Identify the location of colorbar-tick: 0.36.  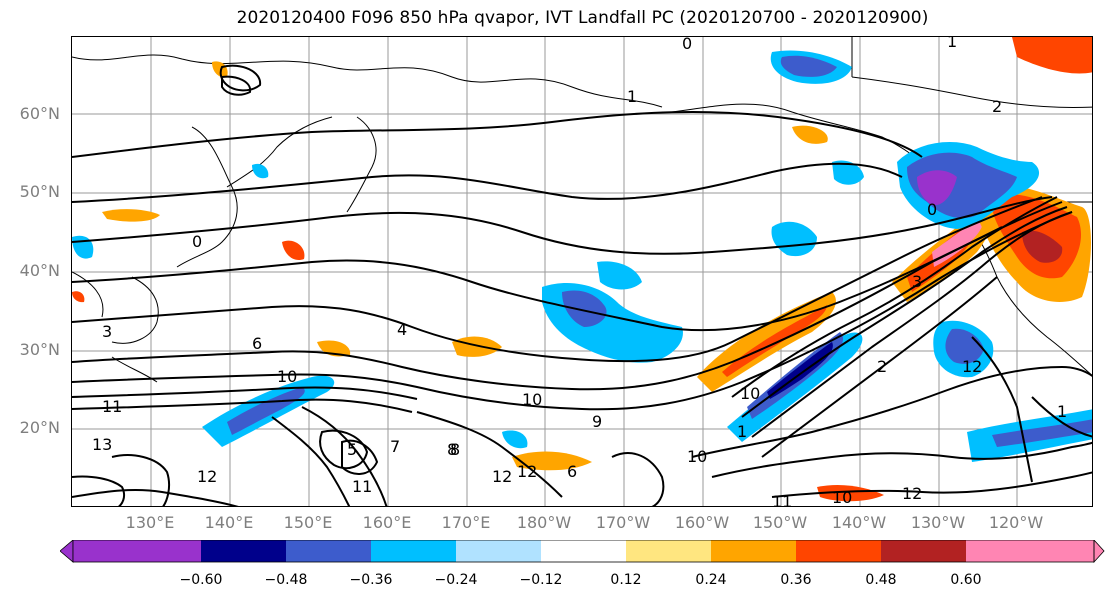
(796, 580).